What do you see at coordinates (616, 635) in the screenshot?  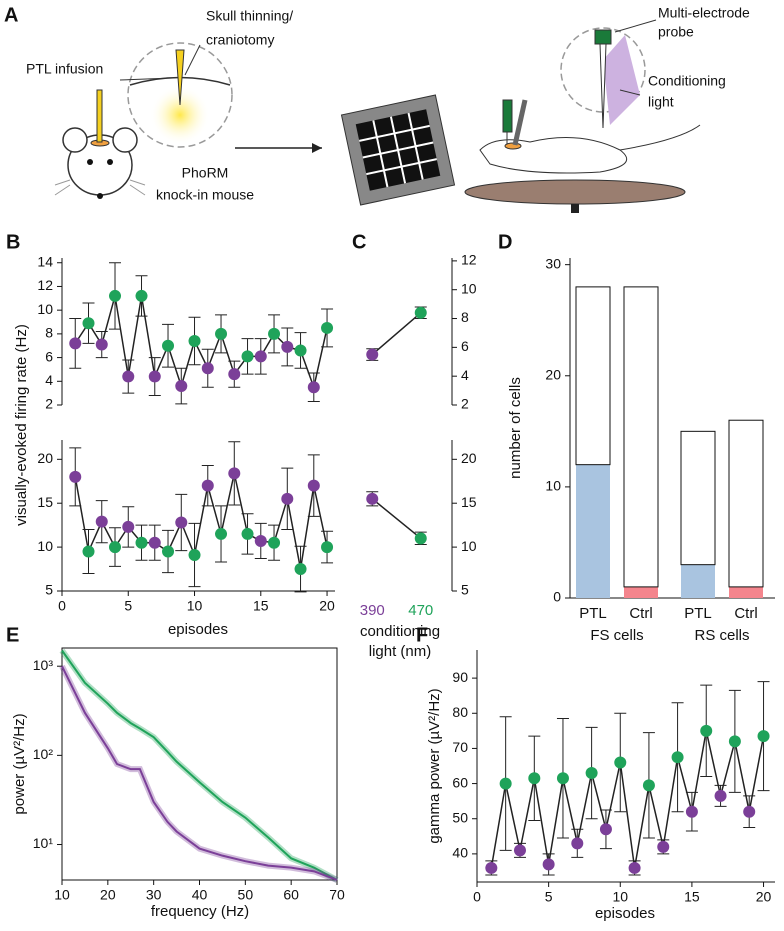 I see `group-label: FS cells` at bounding box center [616, 635].